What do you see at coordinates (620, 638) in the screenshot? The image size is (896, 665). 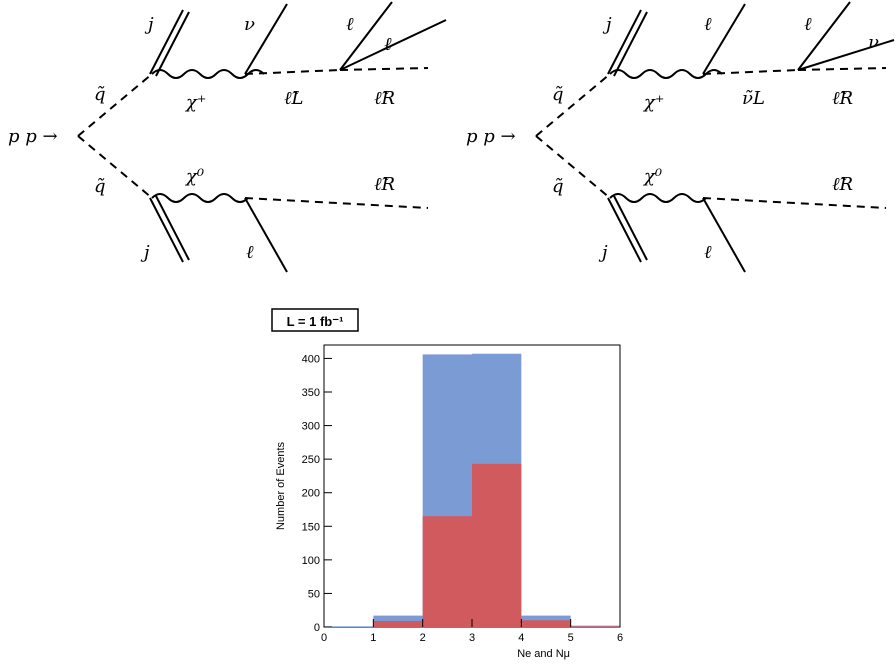 I see `x-tick-label: 6` at bounding box center [620, 638].